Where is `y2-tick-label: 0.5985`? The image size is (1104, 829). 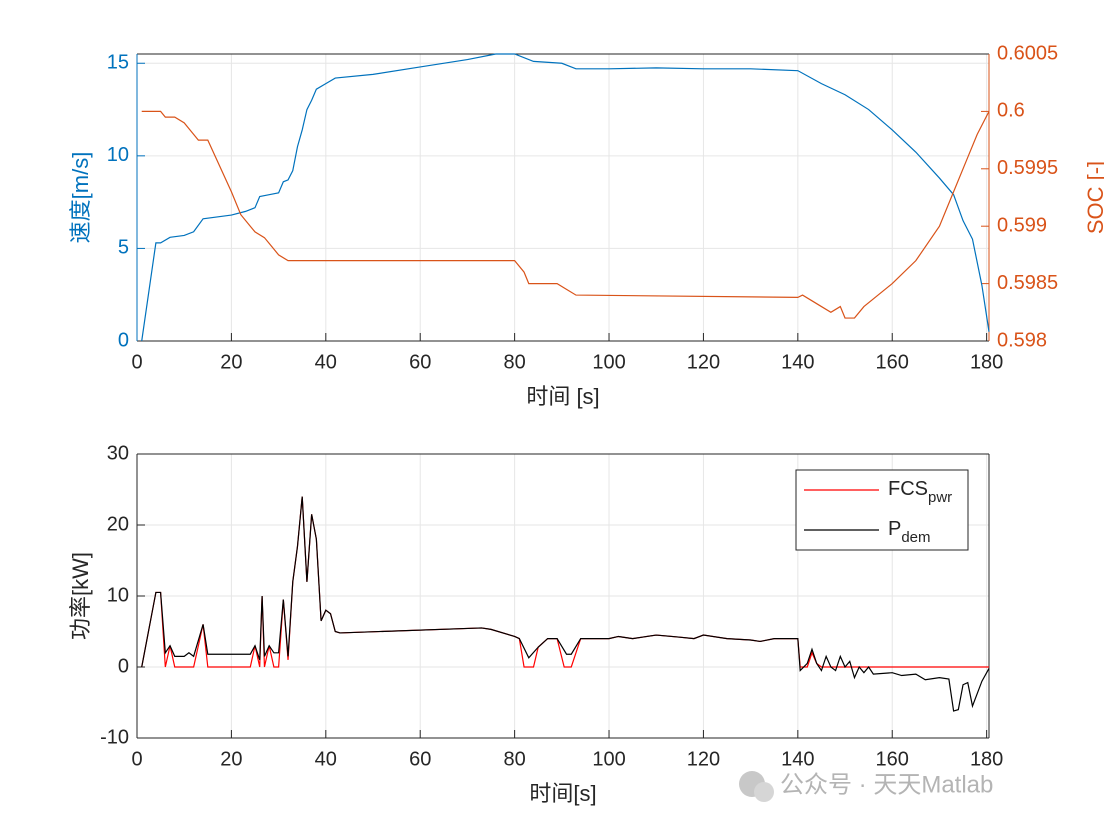 y2-tick-label: 0.5985 is located at coordinates (1027, 283).